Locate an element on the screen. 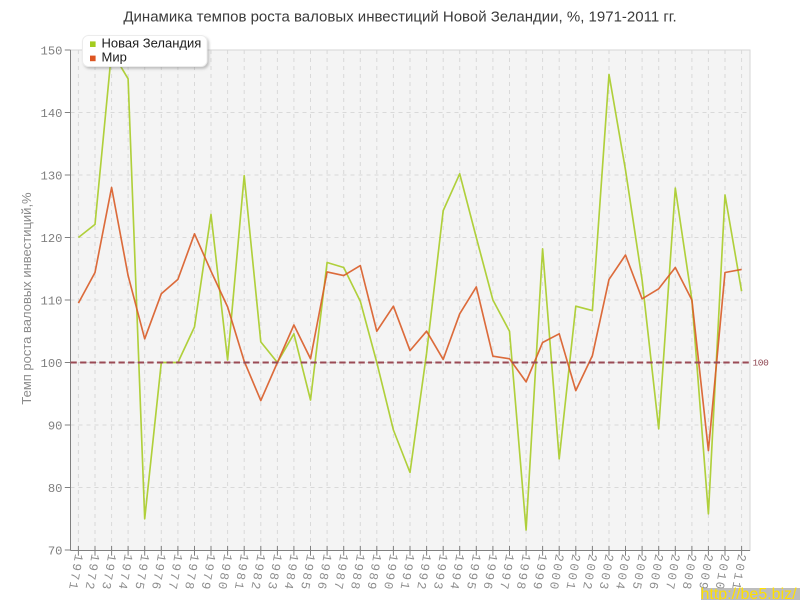 The height and width of the screenshot is (600, 800). svg-text: 2010 is located at coordinates (721, 572).